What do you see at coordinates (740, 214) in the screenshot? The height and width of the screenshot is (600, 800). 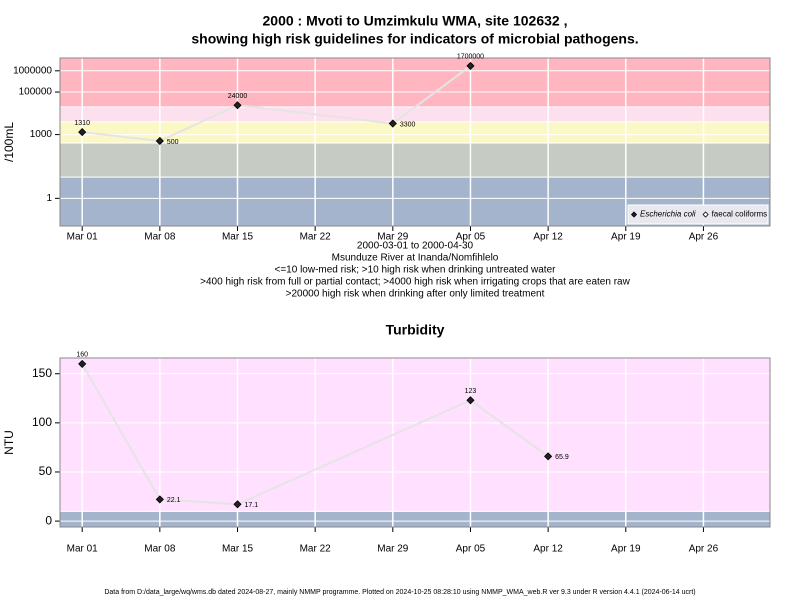 I see `legend-label: faecal coliforms` at bounding box center [740, 214].